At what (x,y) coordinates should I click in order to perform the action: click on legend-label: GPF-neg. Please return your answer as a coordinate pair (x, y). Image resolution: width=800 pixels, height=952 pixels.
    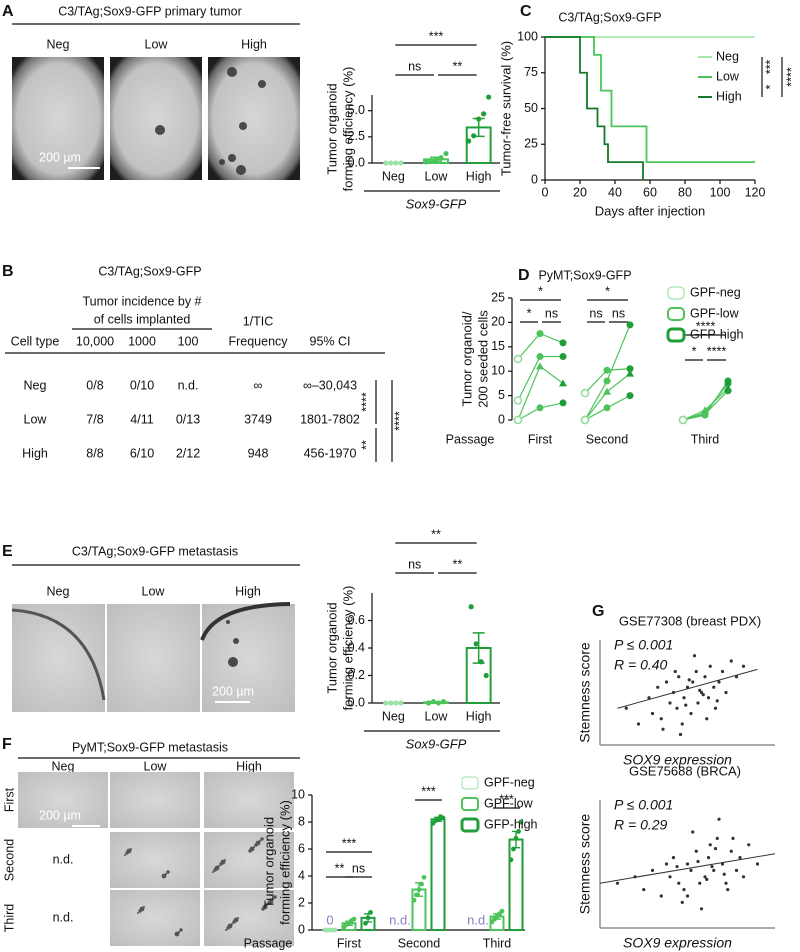
    Looking at the image, I should click on (509, 782).